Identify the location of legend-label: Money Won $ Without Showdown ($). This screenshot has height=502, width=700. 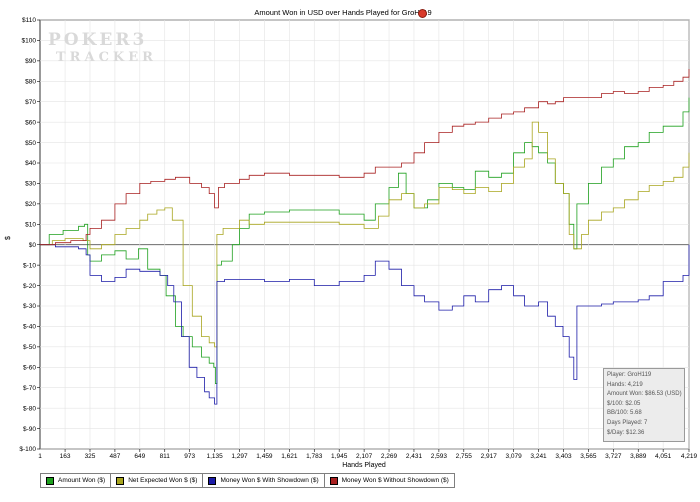
(395, 480).